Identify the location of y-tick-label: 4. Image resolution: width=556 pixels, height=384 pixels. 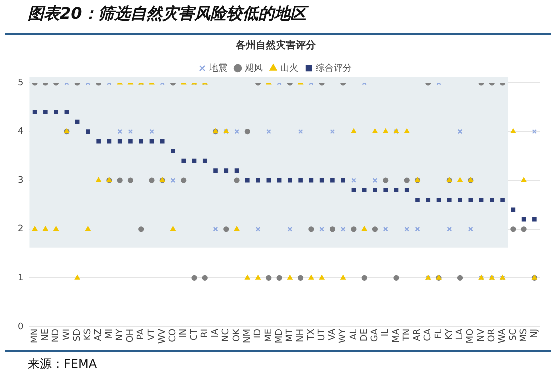
(21, 132).